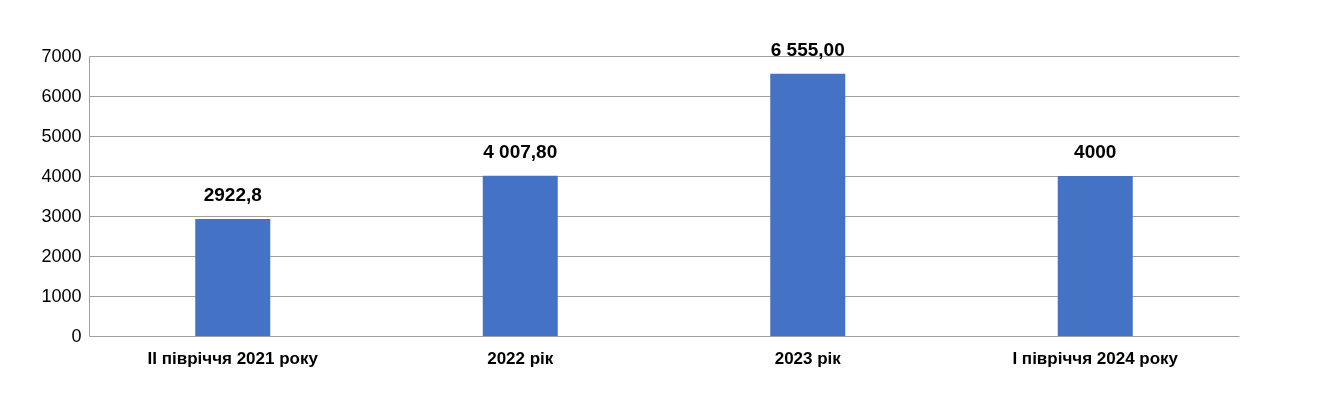 The height and width of the screenshot is (414, 1344). What do you see at coordinates (61, 215) in the screenshot?
I see `y-tick-label: 3000` at bounding box center [61, 215].